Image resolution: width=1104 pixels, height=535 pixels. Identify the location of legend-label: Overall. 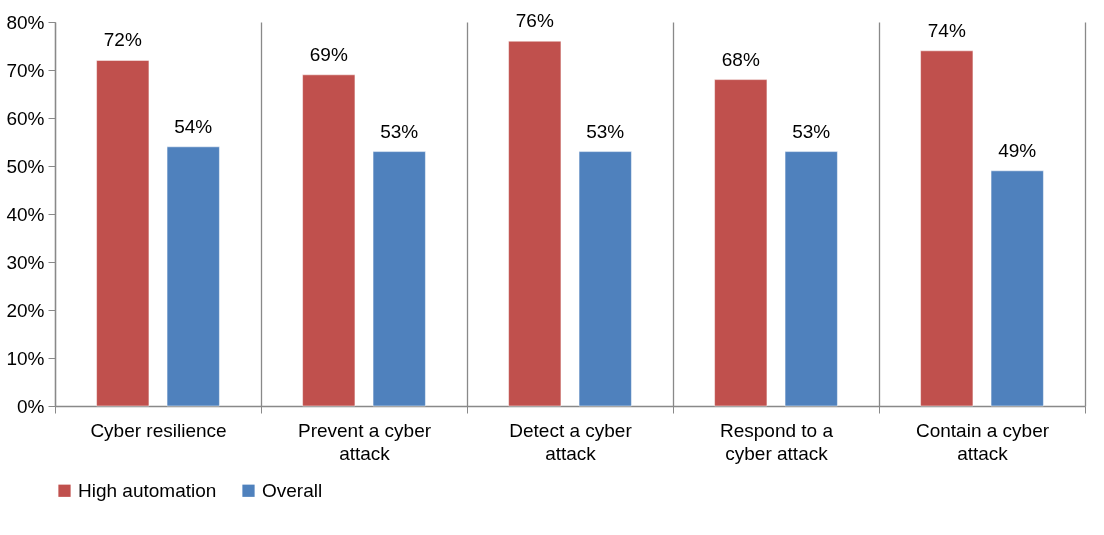
(292, 490).